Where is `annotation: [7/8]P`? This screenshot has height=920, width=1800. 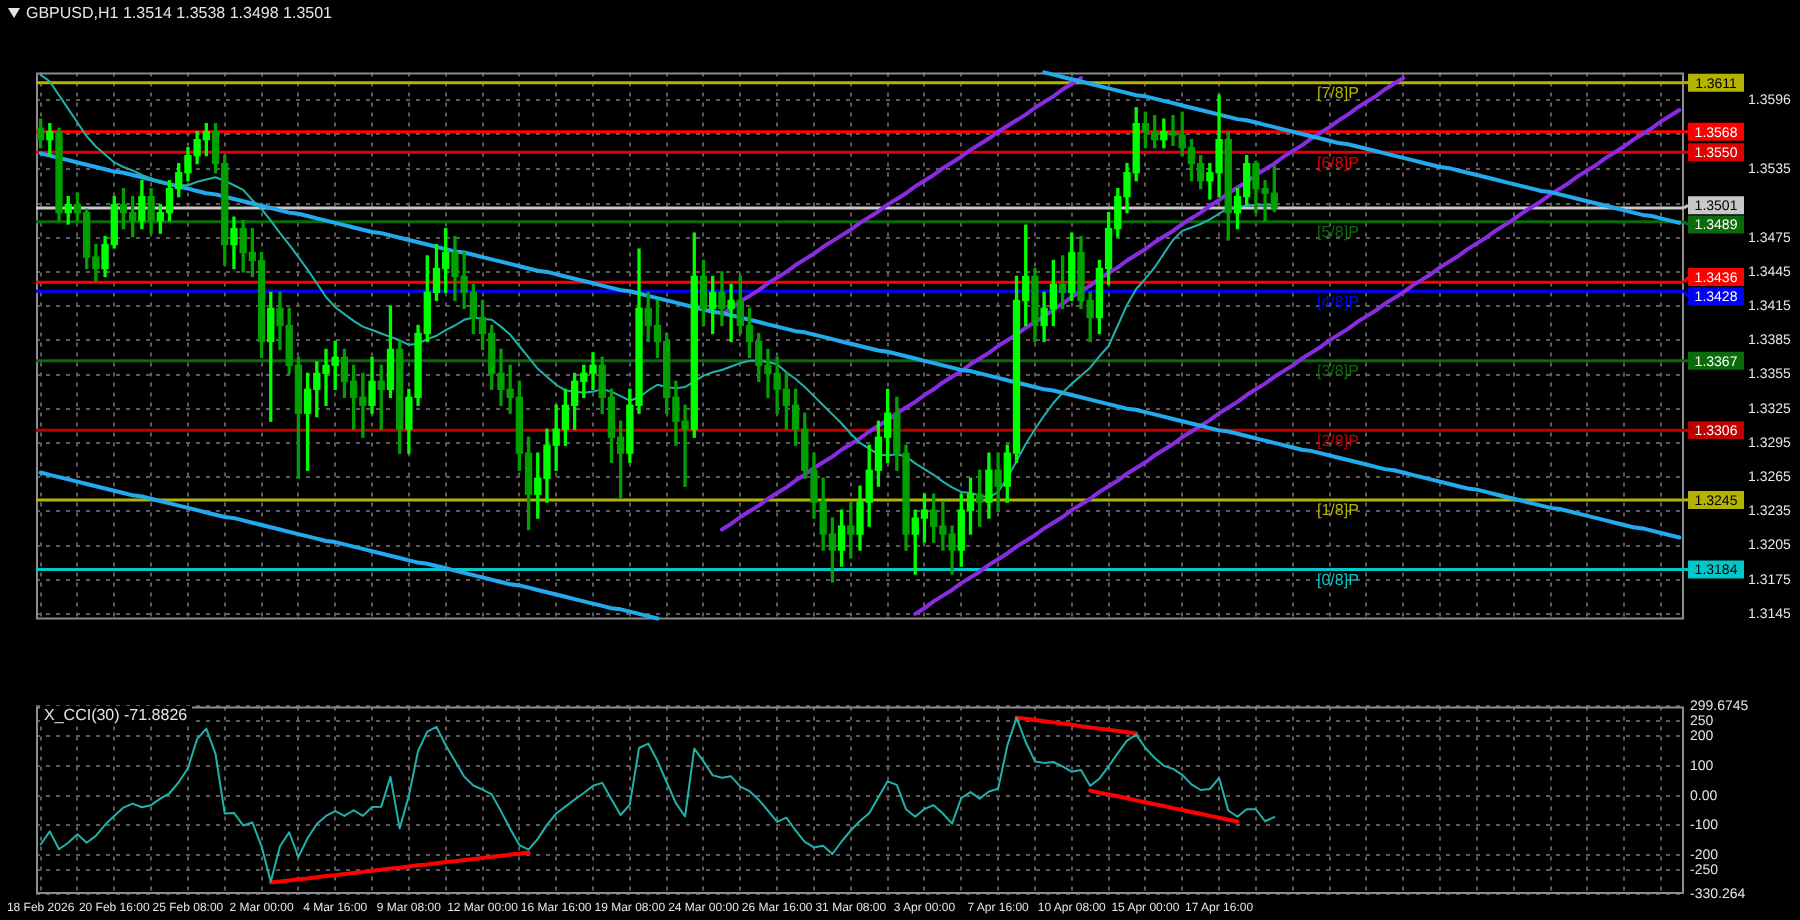 annotation: [7/8]P is located at coordinates (1338, 93).